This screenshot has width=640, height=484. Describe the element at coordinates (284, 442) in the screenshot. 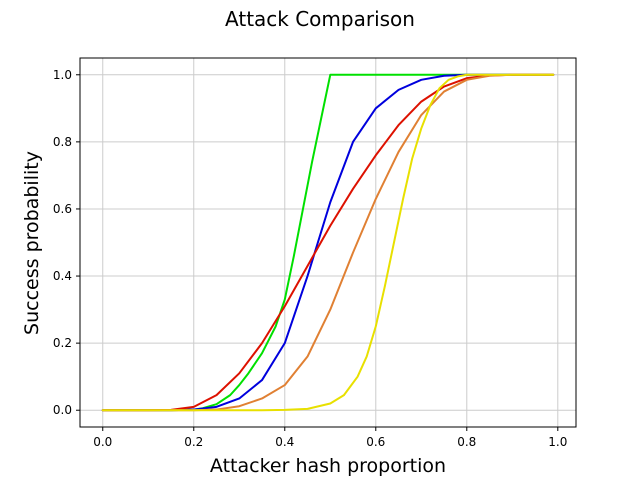

I see `x-tick-label: 0.4` at that location.